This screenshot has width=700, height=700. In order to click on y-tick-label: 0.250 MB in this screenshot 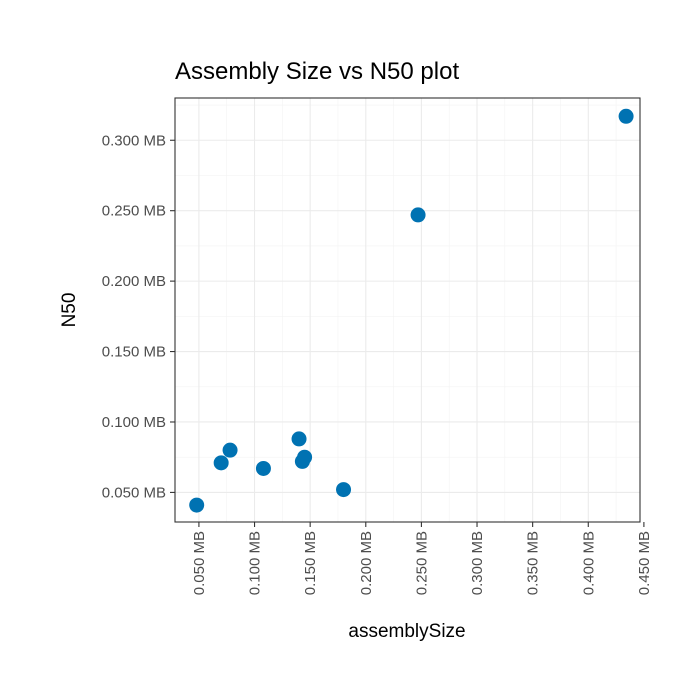, I will do `click(134, 211)`.